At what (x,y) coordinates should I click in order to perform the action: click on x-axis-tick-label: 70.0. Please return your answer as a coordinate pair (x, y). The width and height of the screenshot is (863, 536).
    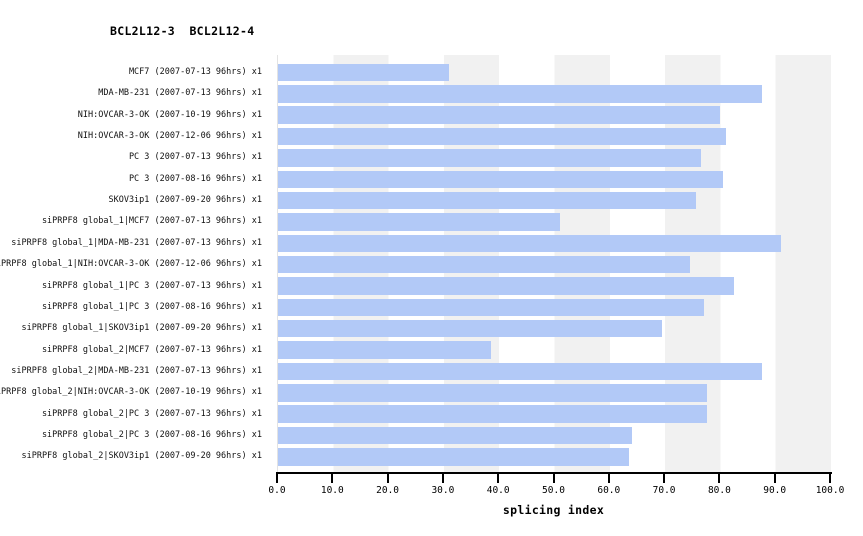
    Looking at the image, I should click on (664, 490).